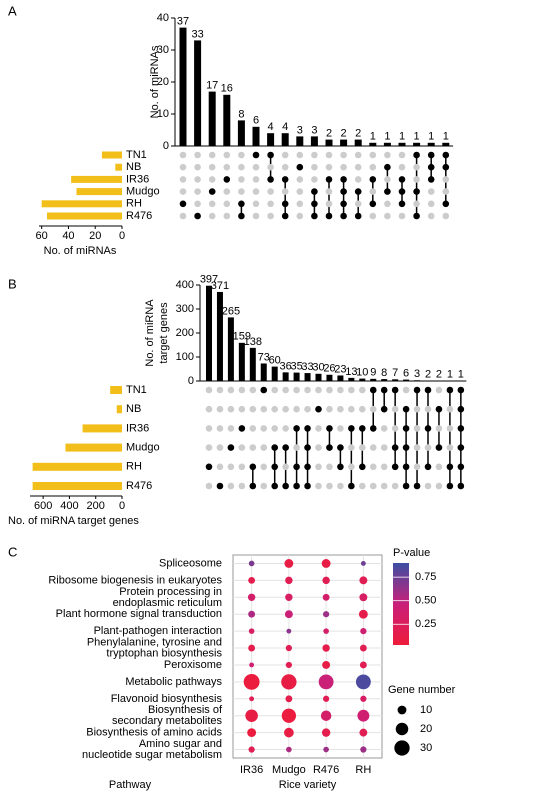 The height and width of the screenshot is (797, 544). I want to click on set-label: TN1, so click(136, 390).